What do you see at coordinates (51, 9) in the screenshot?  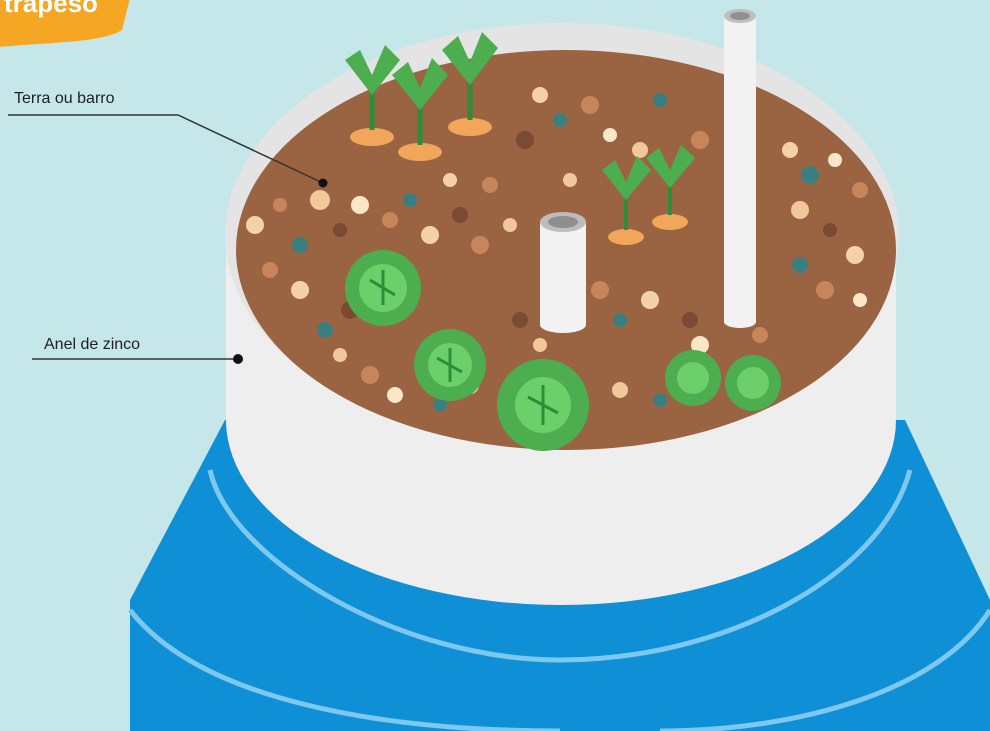 I see `badge-label: trapeso` at bounding box center [51, 9].